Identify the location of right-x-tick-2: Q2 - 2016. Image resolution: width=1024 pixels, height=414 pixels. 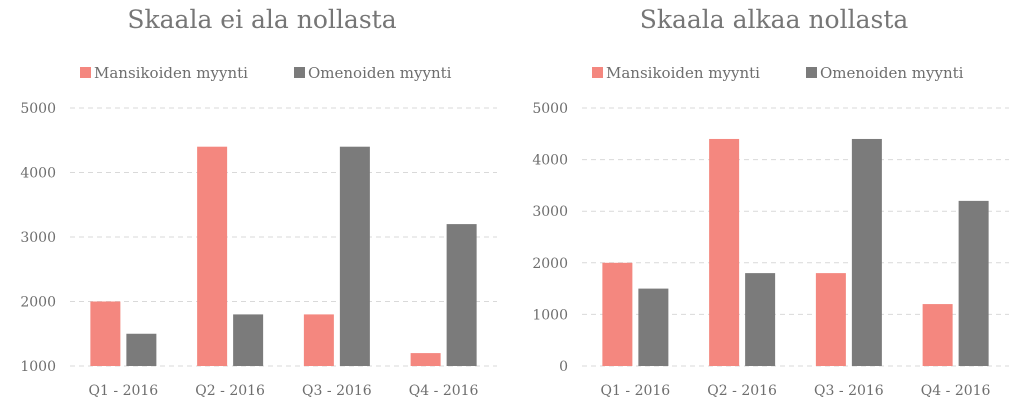
(742, 391).